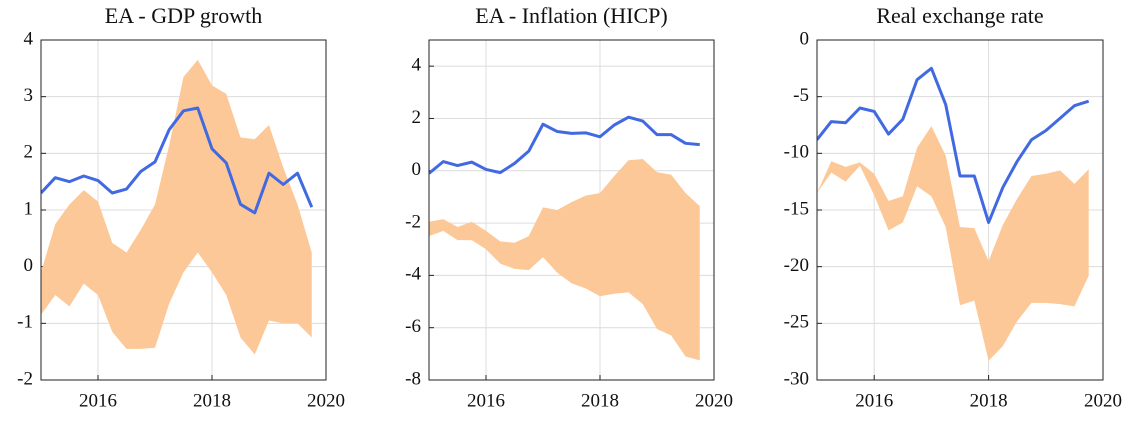 This screenshot has height=424, width=1137. Describe the element at coordinates (571, 15) in the screenshot. I see `chart-title: EA - Inflation (HICP)` at that location.